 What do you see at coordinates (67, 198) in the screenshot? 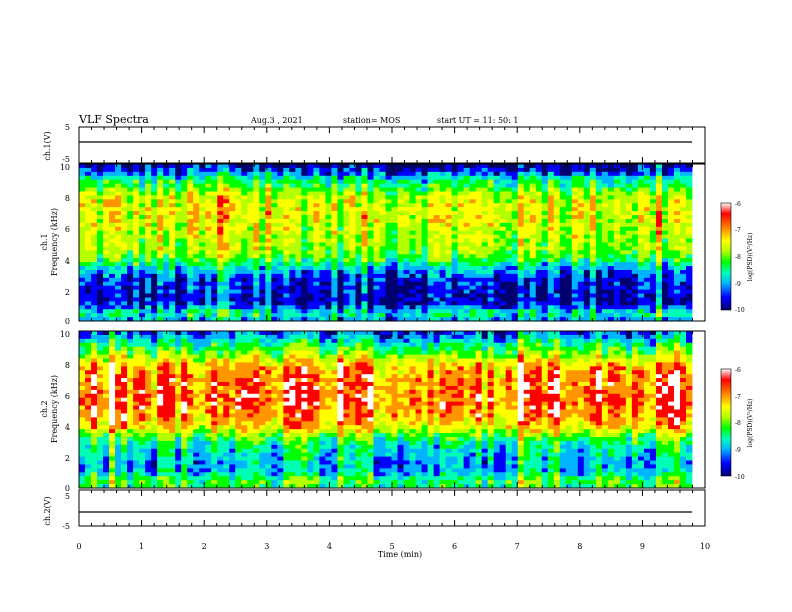
I see `spec-ch1-ytick-8: 8` at bounding box center [67, 198].